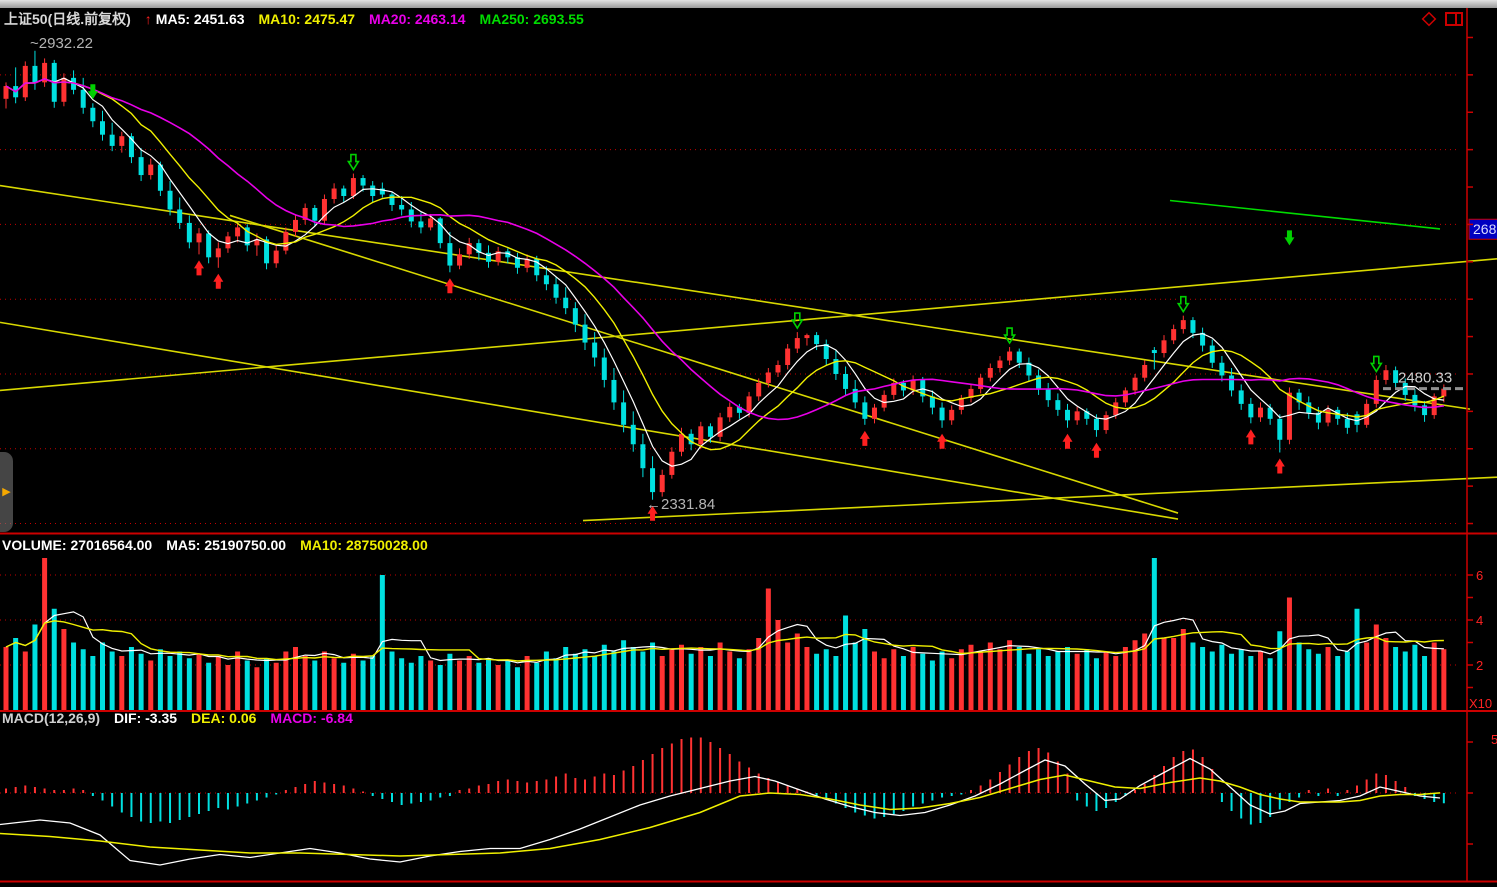  I want to click on ma250-axis-badge, so click(1482, 229).